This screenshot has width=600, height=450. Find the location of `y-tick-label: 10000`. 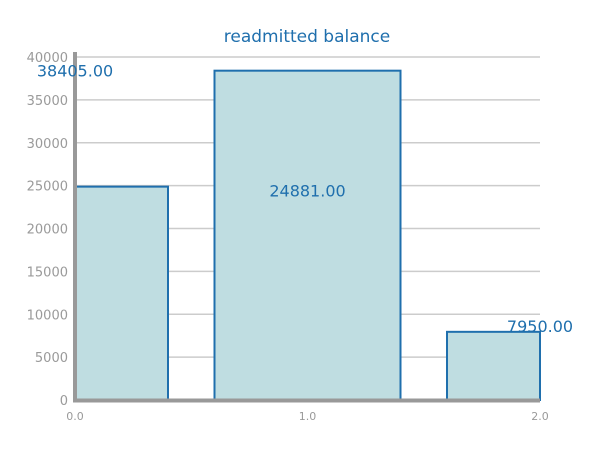

y-tick-label: 10000 is located at coordinates (47, 315).